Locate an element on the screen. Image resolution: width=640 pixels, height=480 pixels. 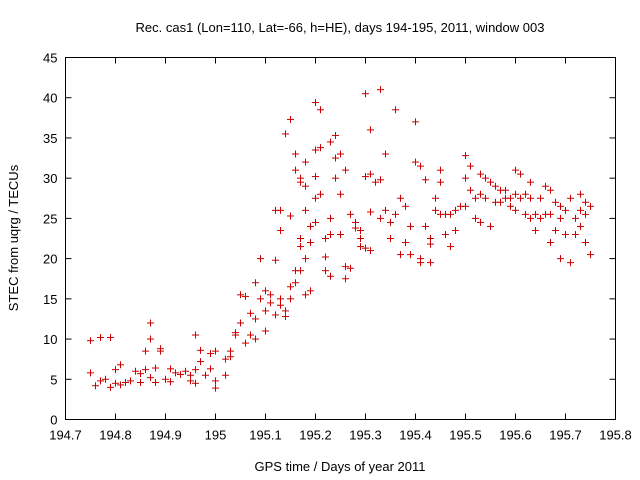
x-tick-label: 195.4 is located at coordinates (415, 435).